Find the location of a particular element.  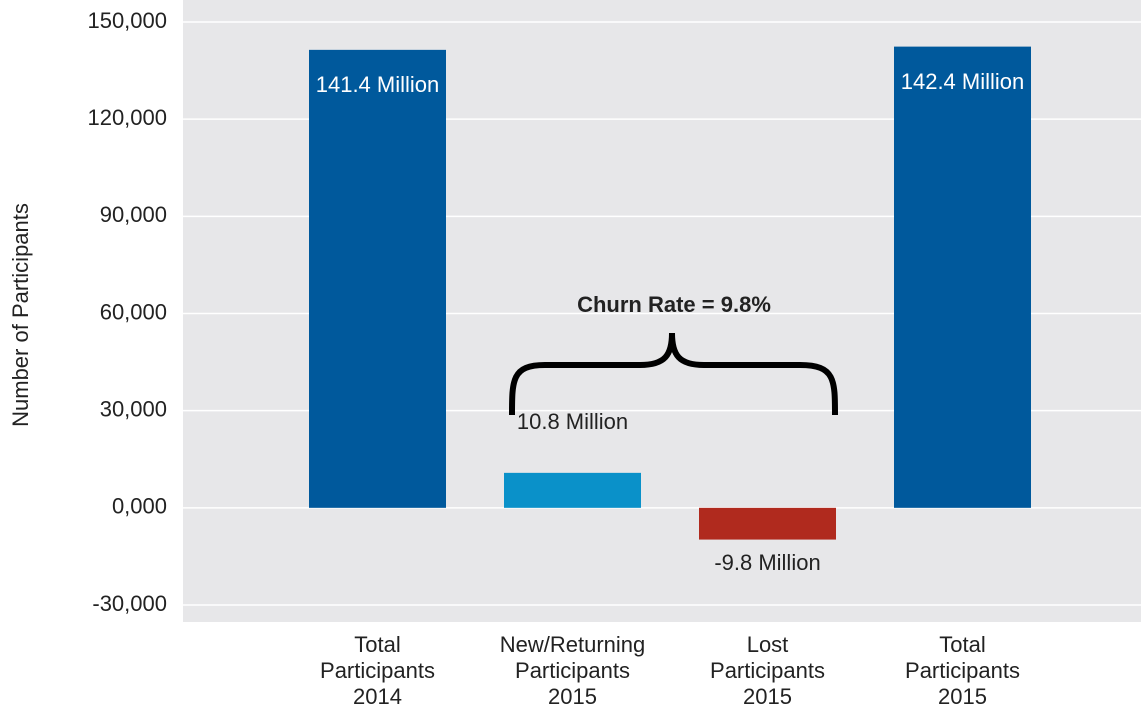

annotation: Churn Rate = 9.8% is located at coordinates (674, 304).